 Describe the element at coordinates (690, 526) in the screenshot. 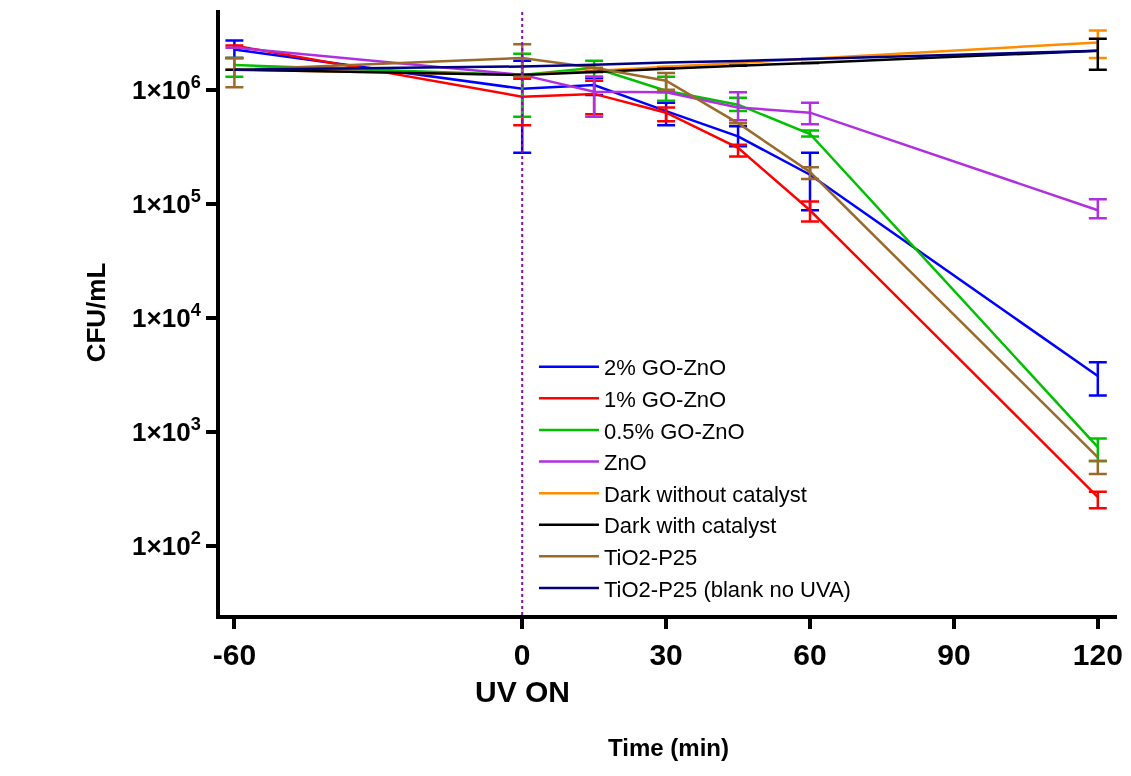

I see `legend-label: Dark with catalyst` at that location.